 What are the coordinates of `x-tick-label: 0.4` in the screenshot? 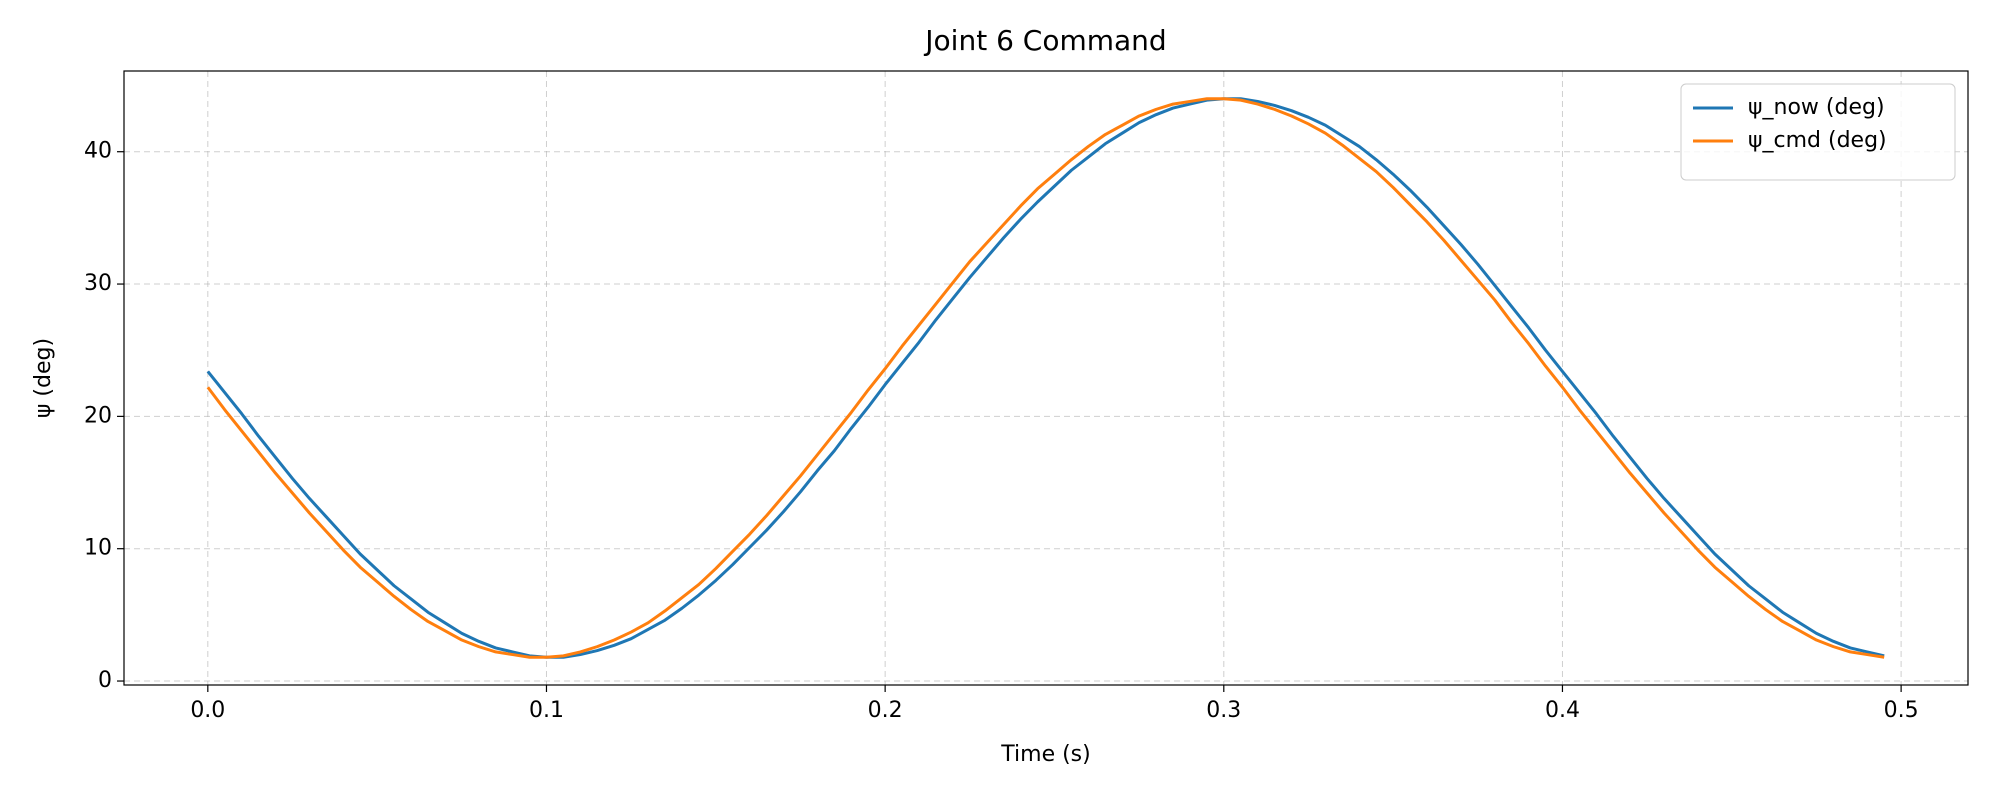 It's located at (1562, 710).